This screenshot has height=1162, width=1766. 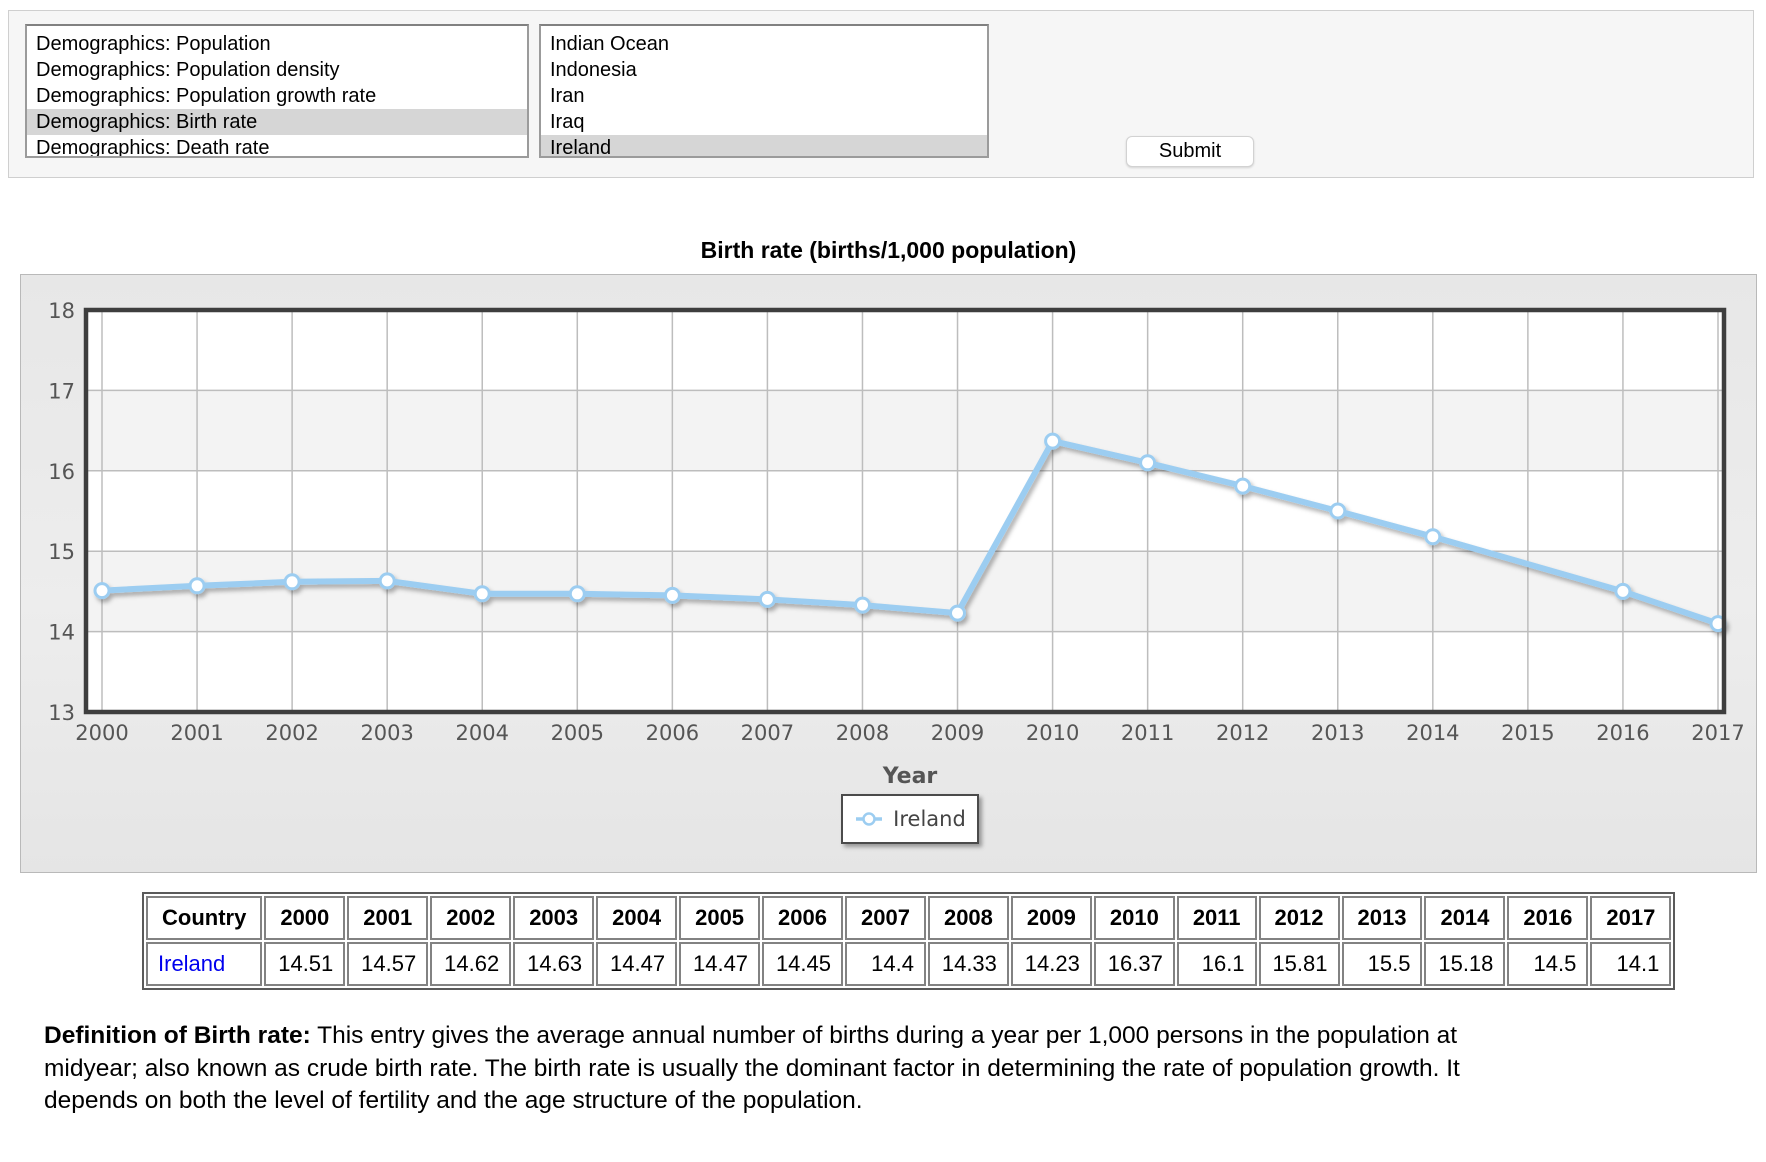 I want to click on svg-text: 18, so click(x=61, y=311).